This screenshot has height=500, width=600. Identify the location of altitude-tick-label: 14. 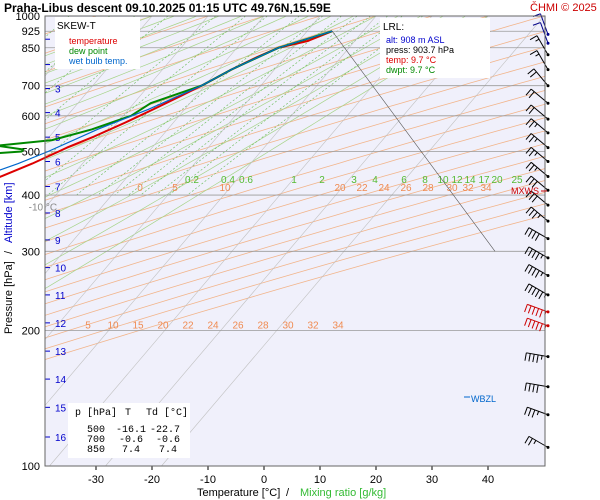
(61, 380).